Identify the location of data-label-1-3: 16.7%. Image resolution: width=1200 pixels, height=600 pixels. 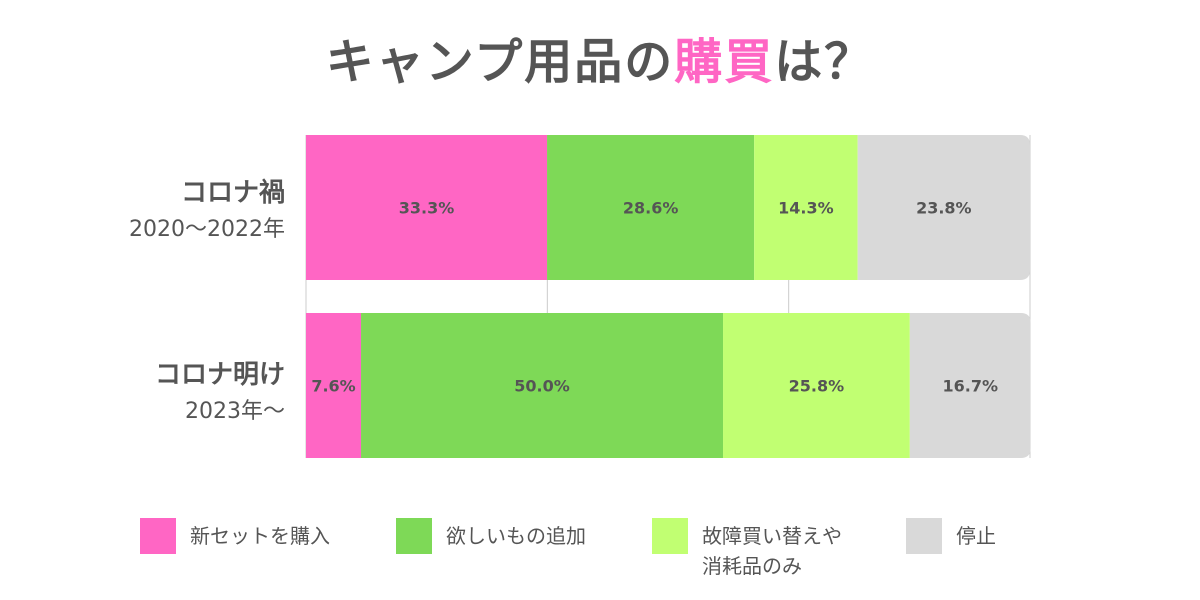
(971, 386).